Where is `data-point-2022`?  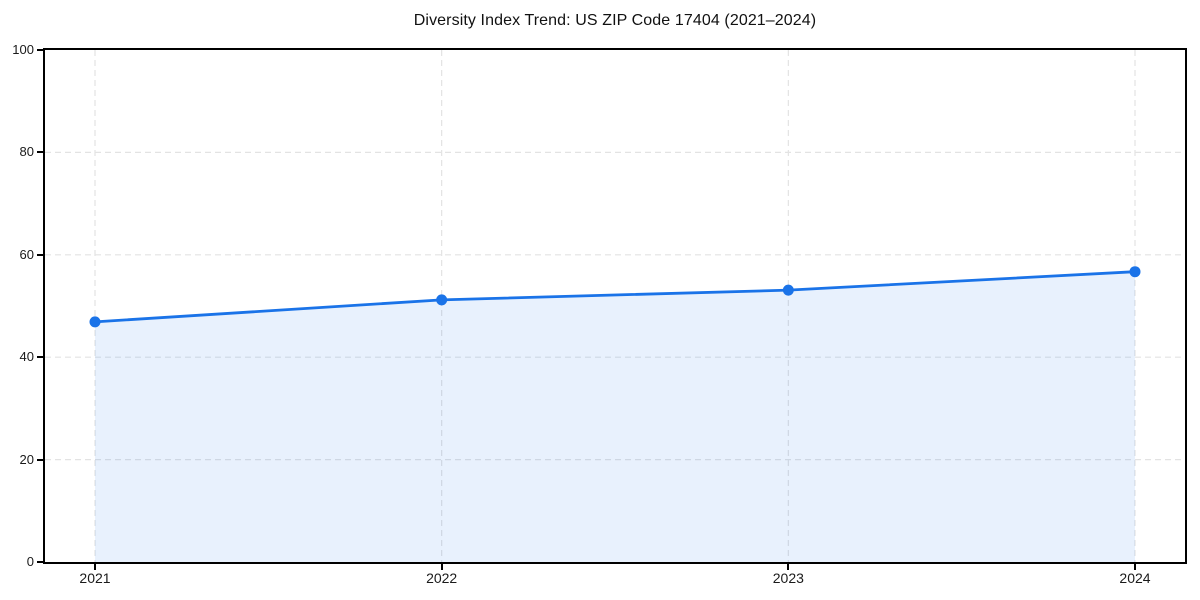
data-point-2022 is located at coordinates (442, 300).